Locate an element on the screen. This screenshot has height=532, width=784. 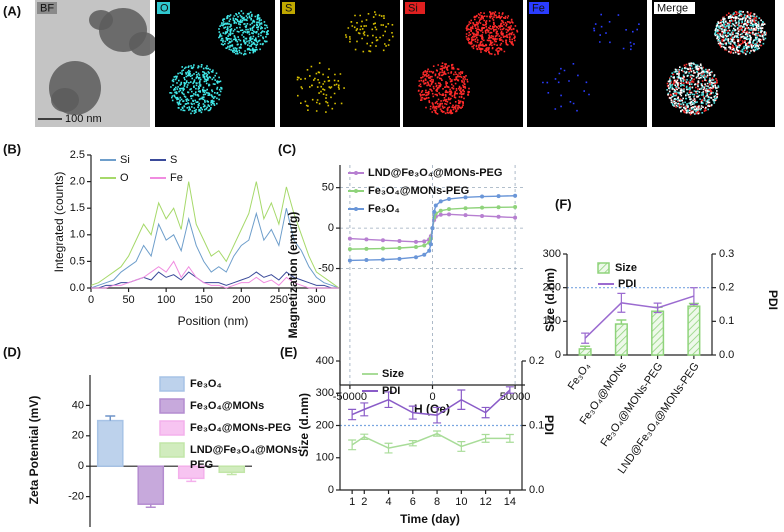
panel-label: (F) is located at coordinates (563, 203).